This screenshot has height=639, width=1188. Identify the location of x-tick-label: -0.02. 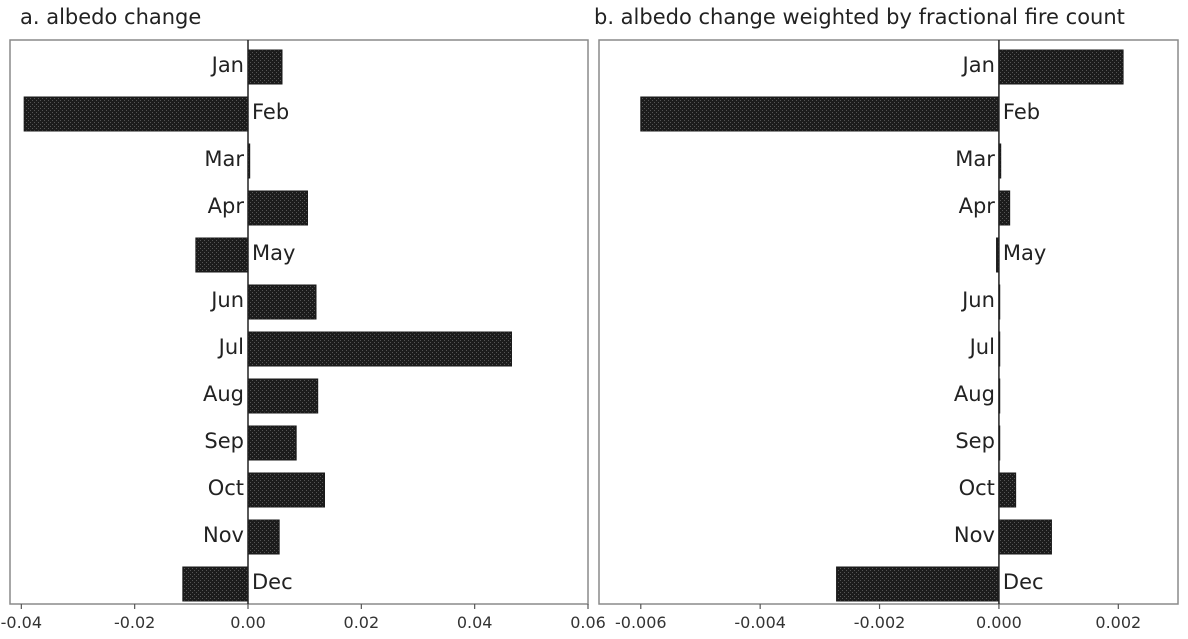
(134, 622).